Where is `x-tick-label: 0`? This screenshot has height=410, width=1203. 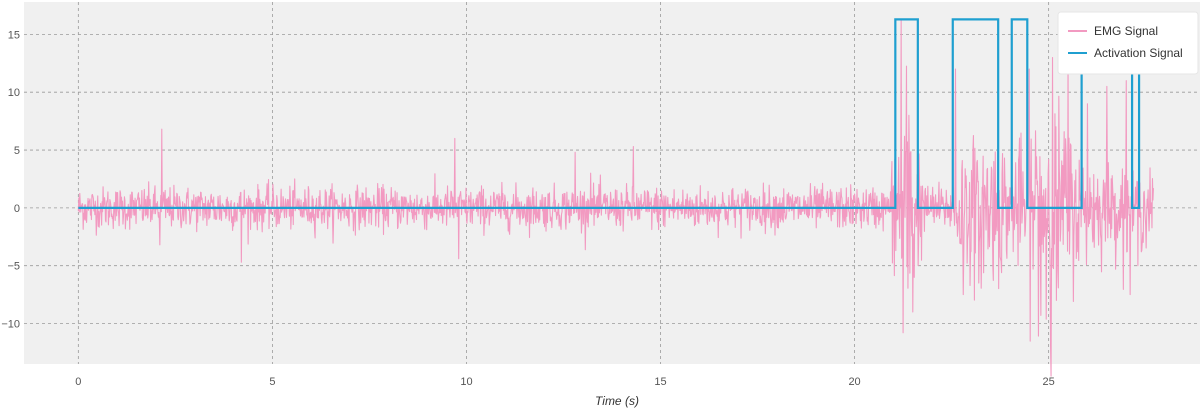
x-tick-label: 0 is located at coordinates (78, 382).